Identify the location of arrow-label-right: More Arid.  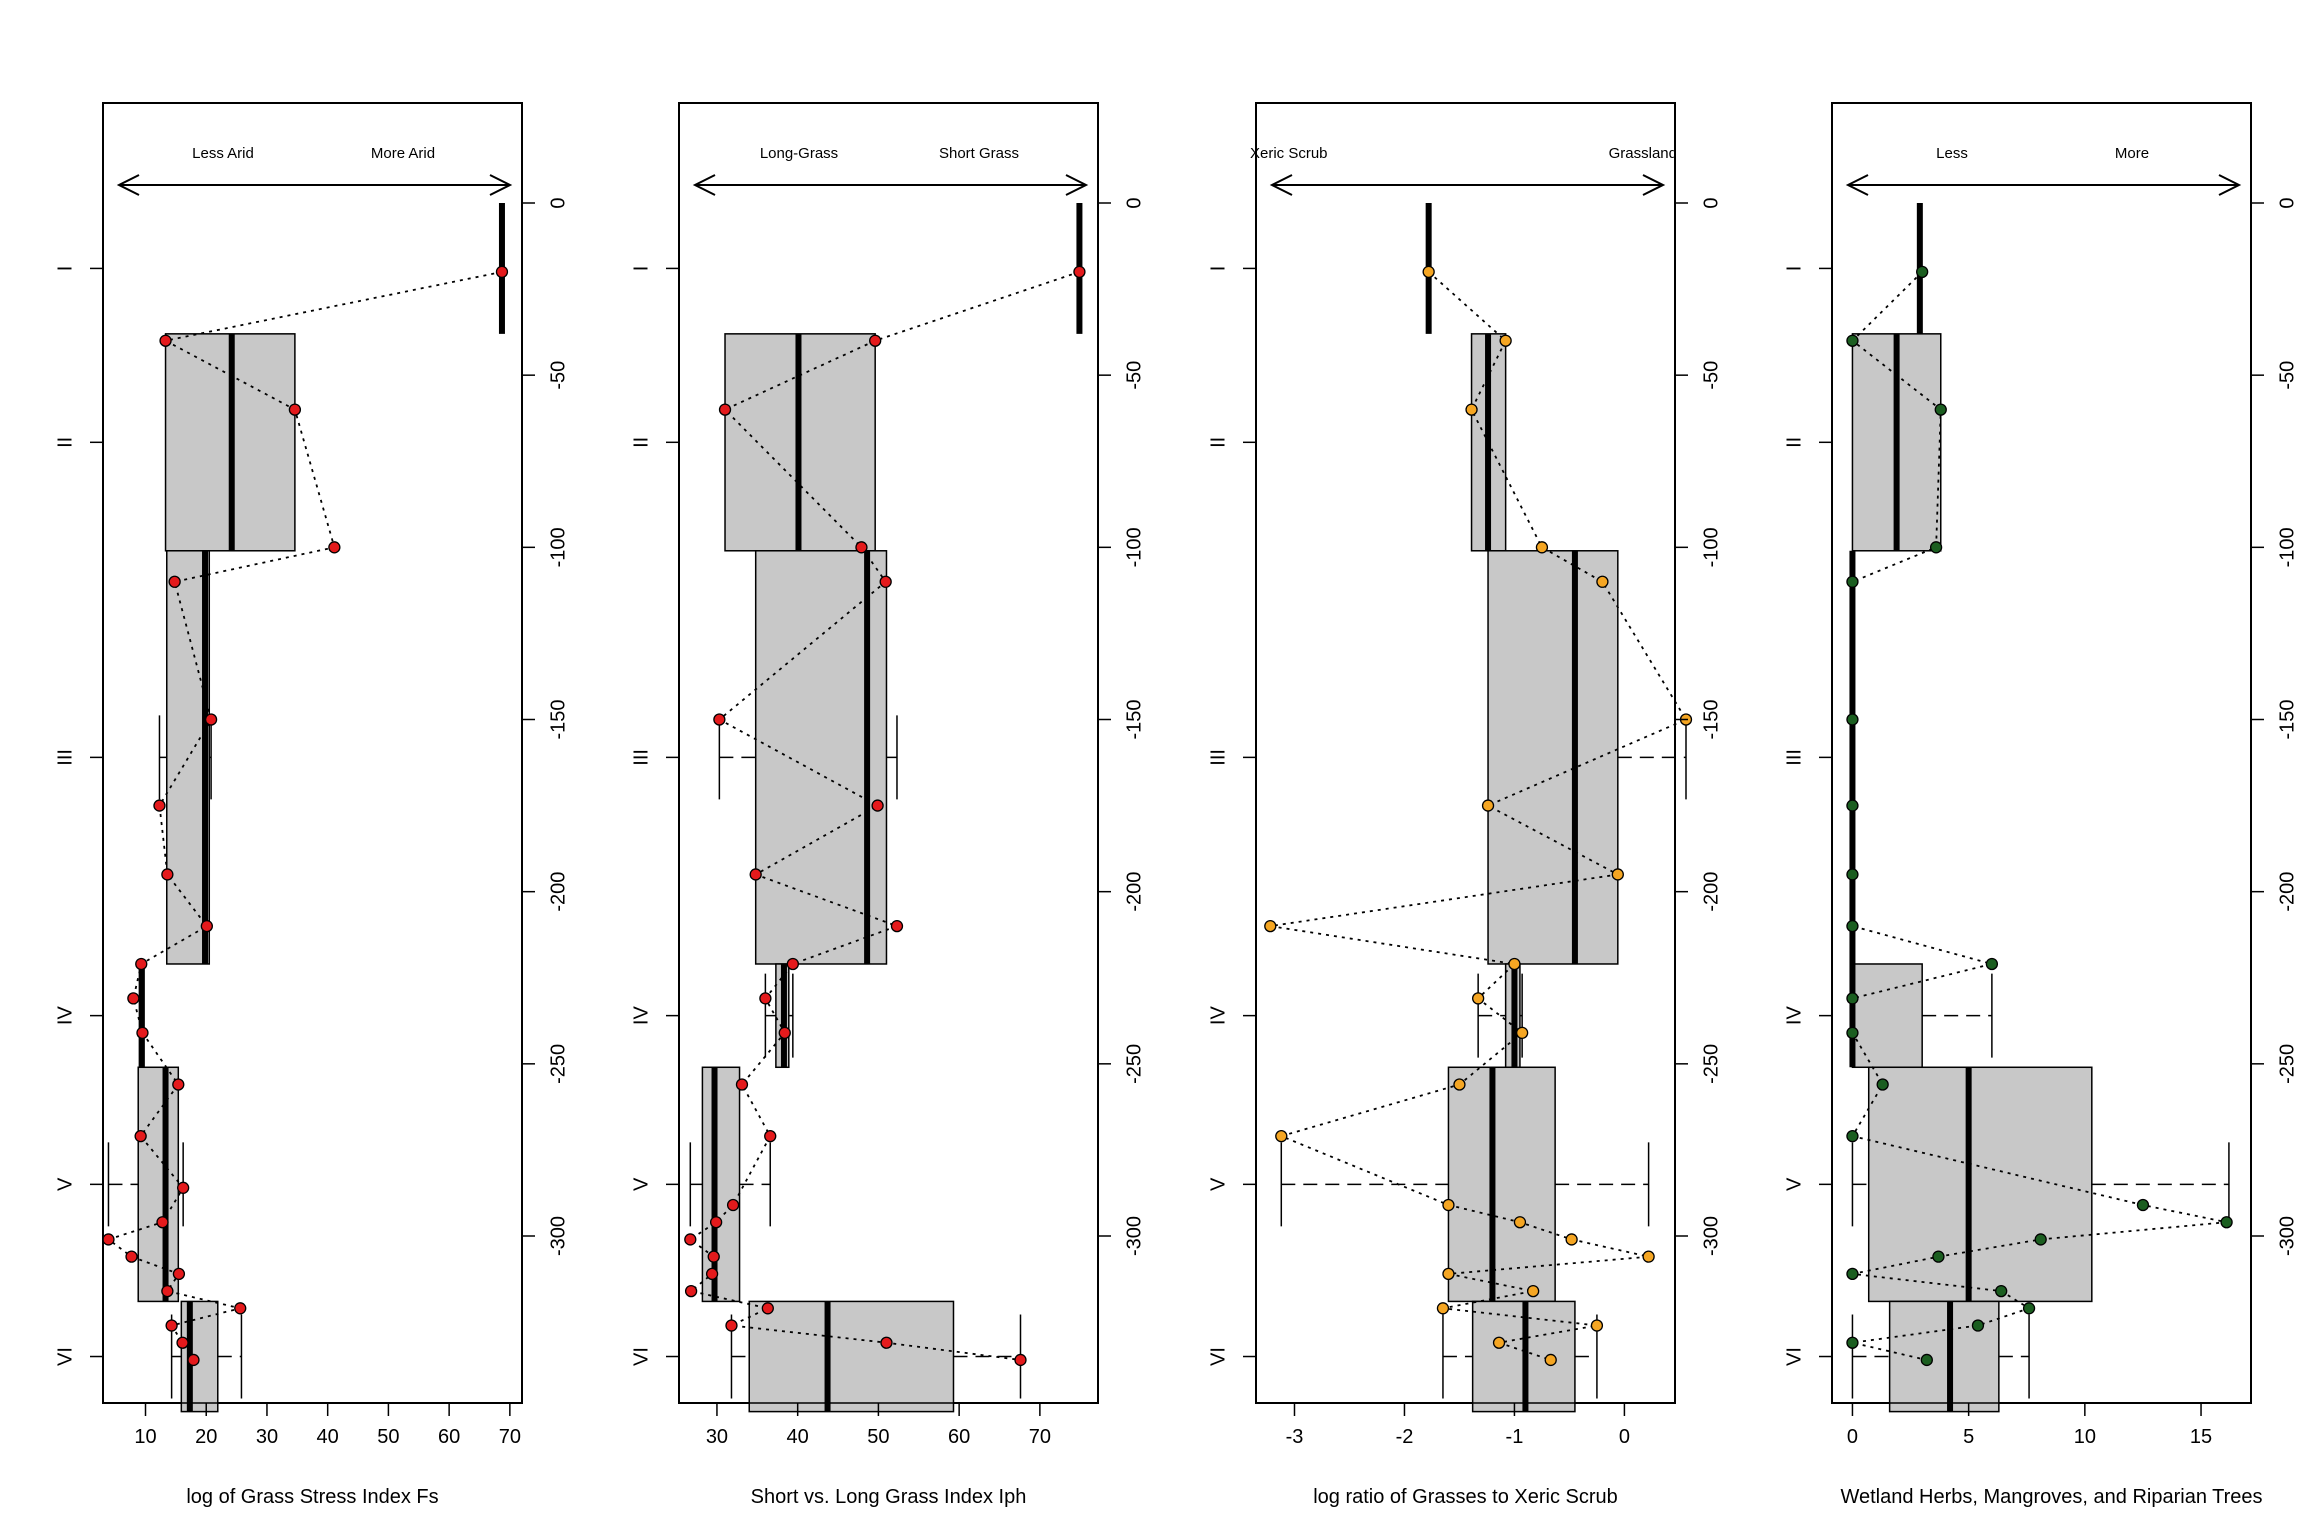
(403, 153).